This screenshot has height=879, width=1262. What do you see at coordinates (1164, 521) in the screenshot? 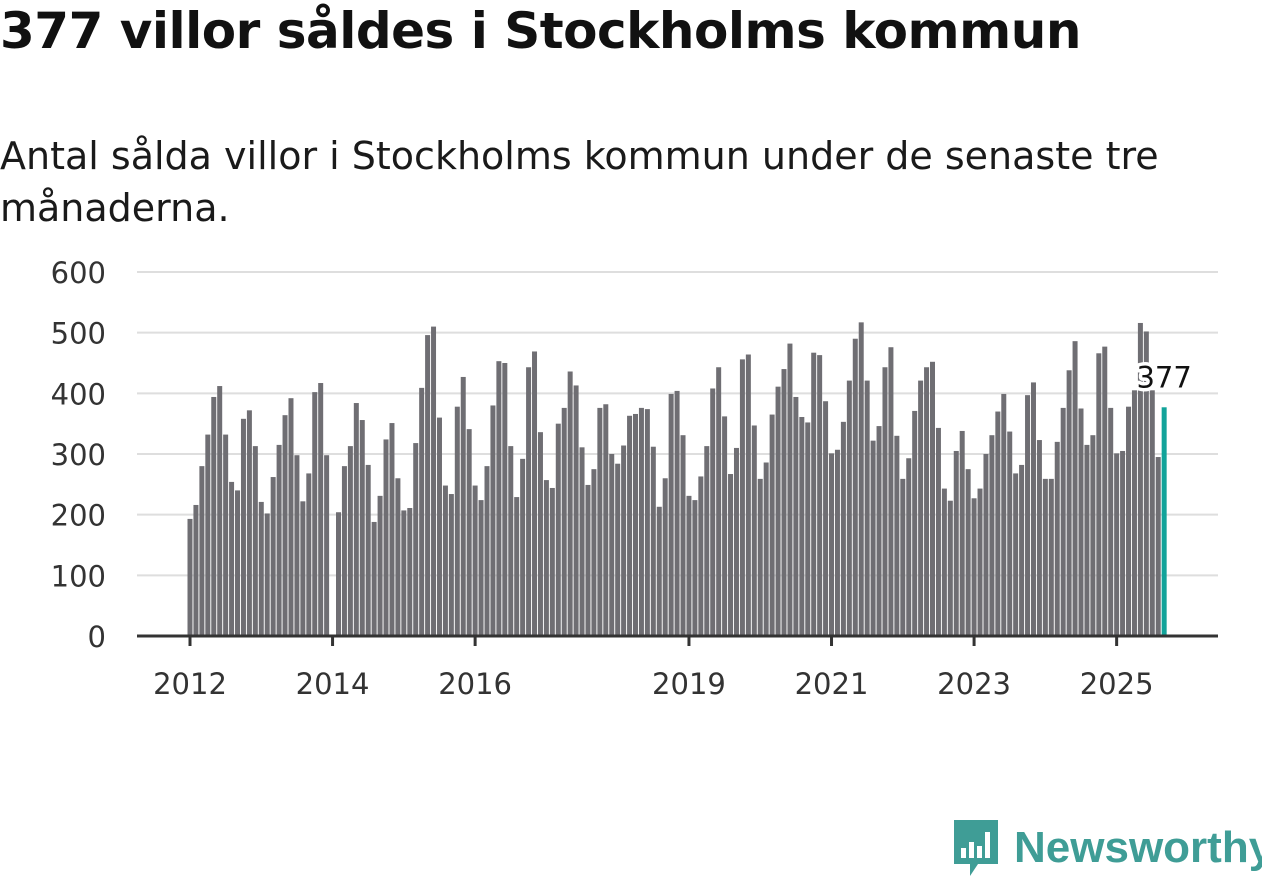
I see `bar-highlight` at bounding box center [1164, 521].